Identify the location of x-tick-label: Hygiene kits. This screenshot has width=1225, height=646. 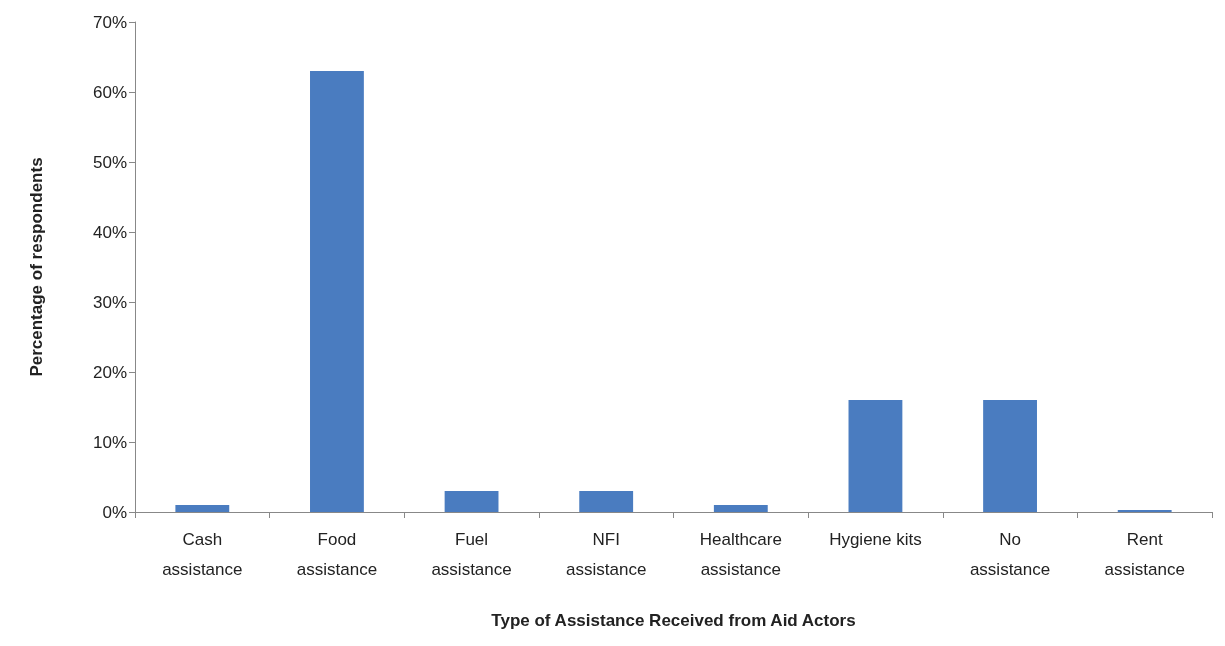
(875, 539).